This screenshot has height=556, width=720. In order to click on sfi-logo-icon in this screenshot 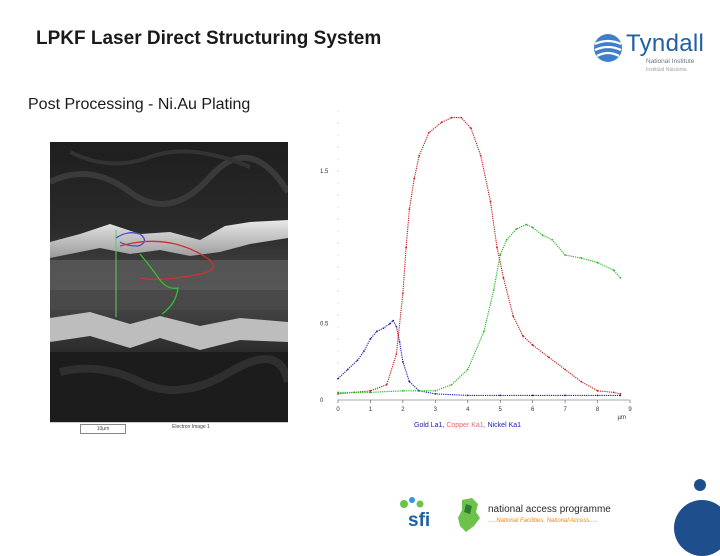, I will do `click(412, 502)`.